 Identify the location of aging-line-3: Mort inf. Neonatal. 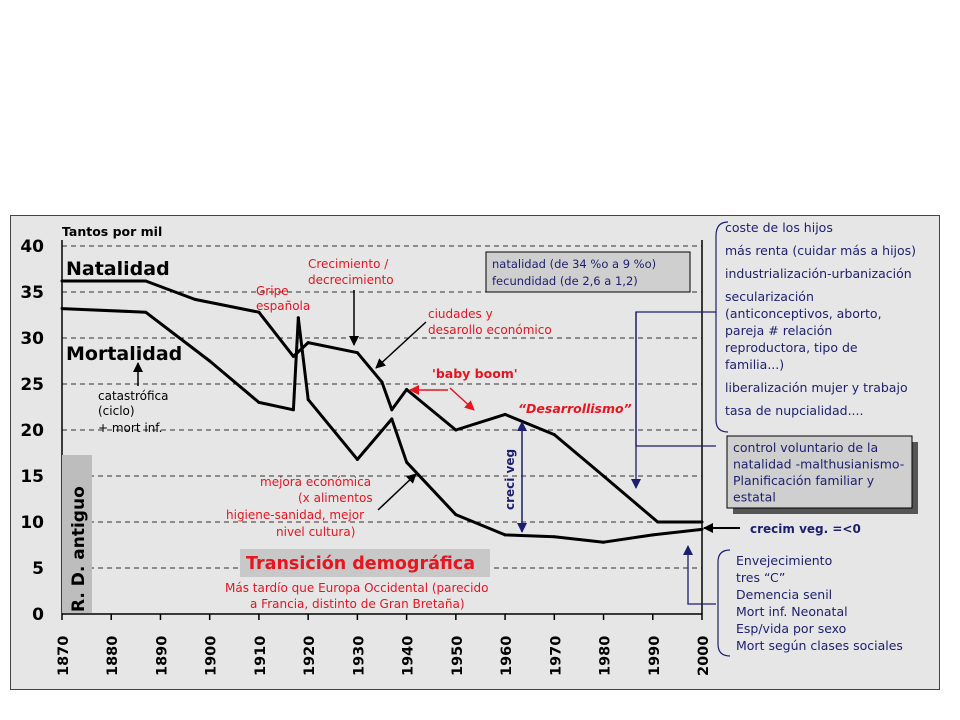
(792, 611).